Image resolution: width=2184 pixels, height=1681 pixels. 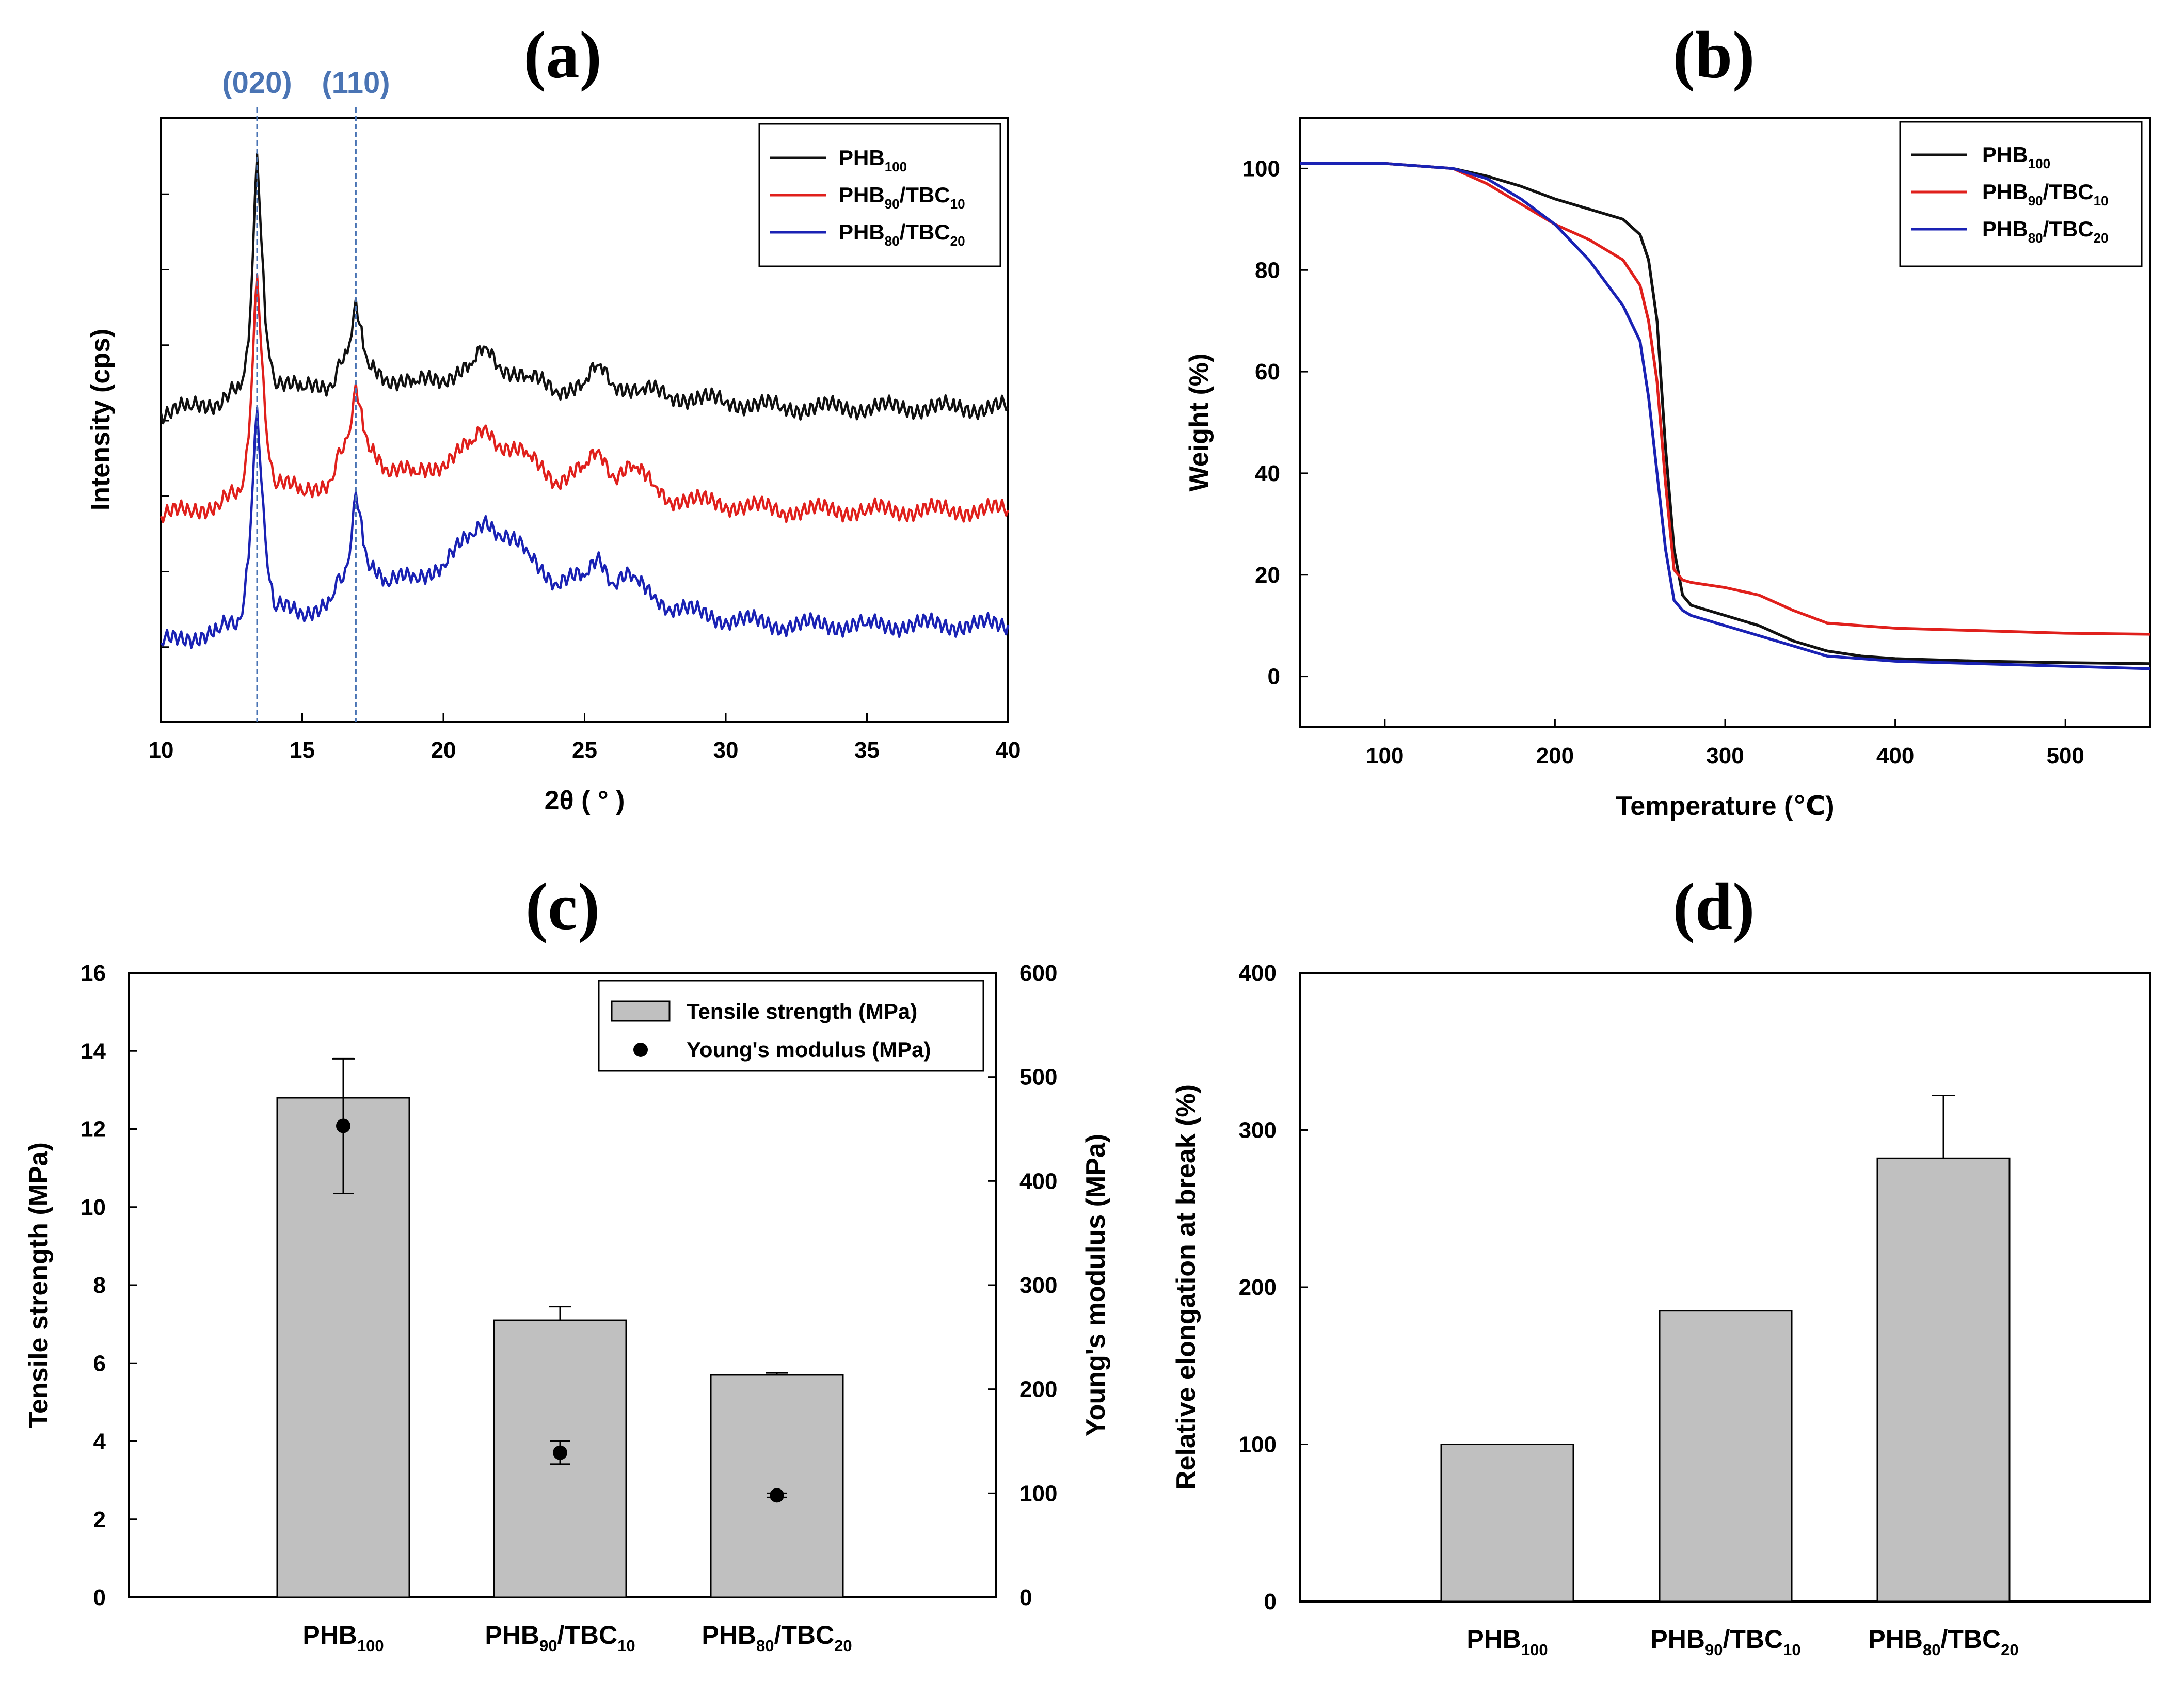 I want to click on x-axis-label: Temperature (℃), so click(x=1725, y=806).